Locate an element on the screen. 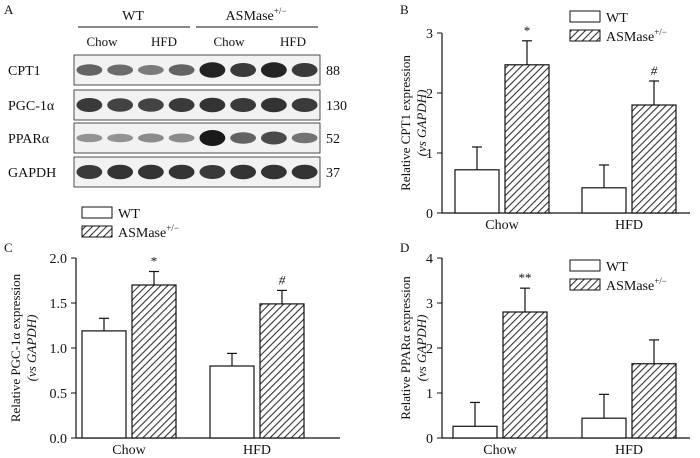 The height and width of the screenshot is (458, 700). panel-letter-b: B is located at coordinates (404, 9).